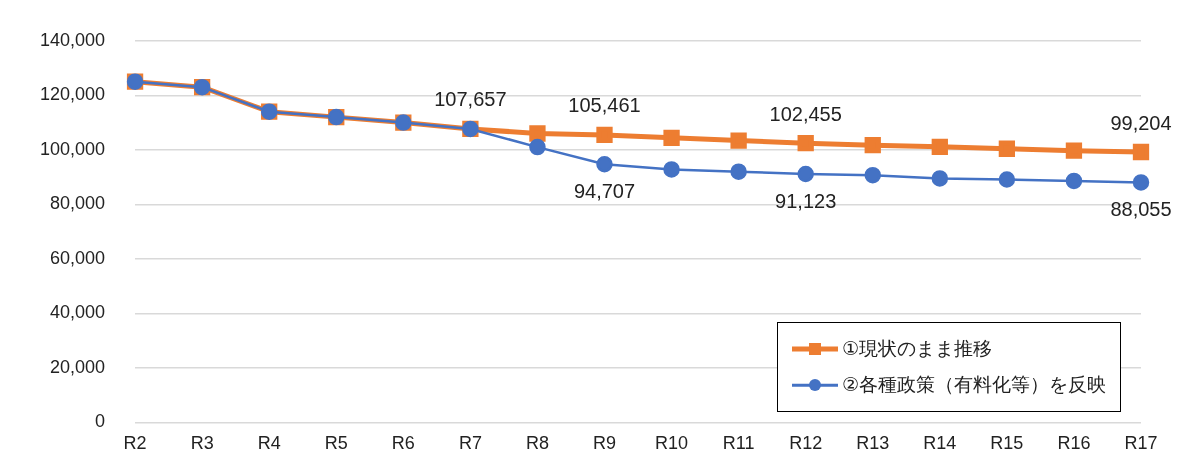 This screenshot has width=1183, height=464. I want to click on y-tick-label: 60,000, so click(78, 257).